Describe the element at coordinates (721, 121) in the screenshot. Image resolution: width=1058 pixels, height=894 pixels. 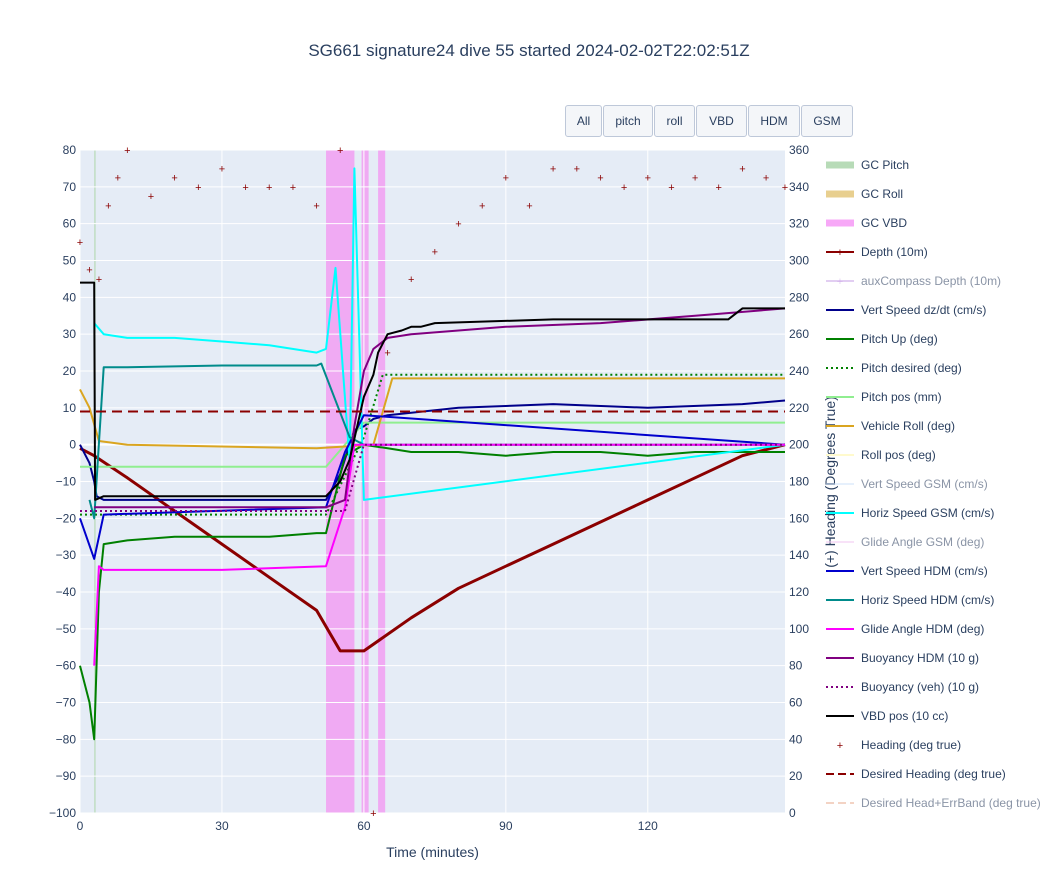
I see `button-vbd: VBD` at that location.